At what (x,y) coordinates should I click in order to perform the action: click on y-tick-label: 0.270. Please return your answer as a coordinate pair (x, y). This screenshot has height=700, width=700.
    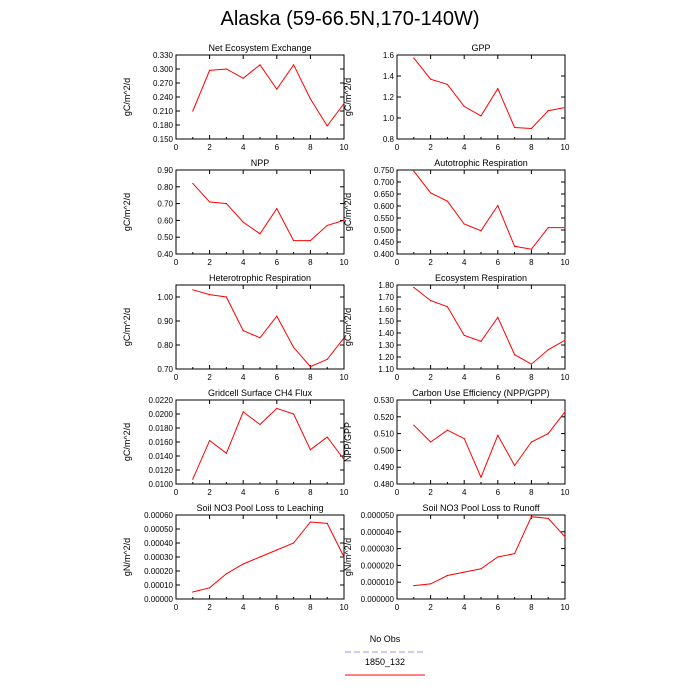
    Looking at the image, I should click on (163, 83).